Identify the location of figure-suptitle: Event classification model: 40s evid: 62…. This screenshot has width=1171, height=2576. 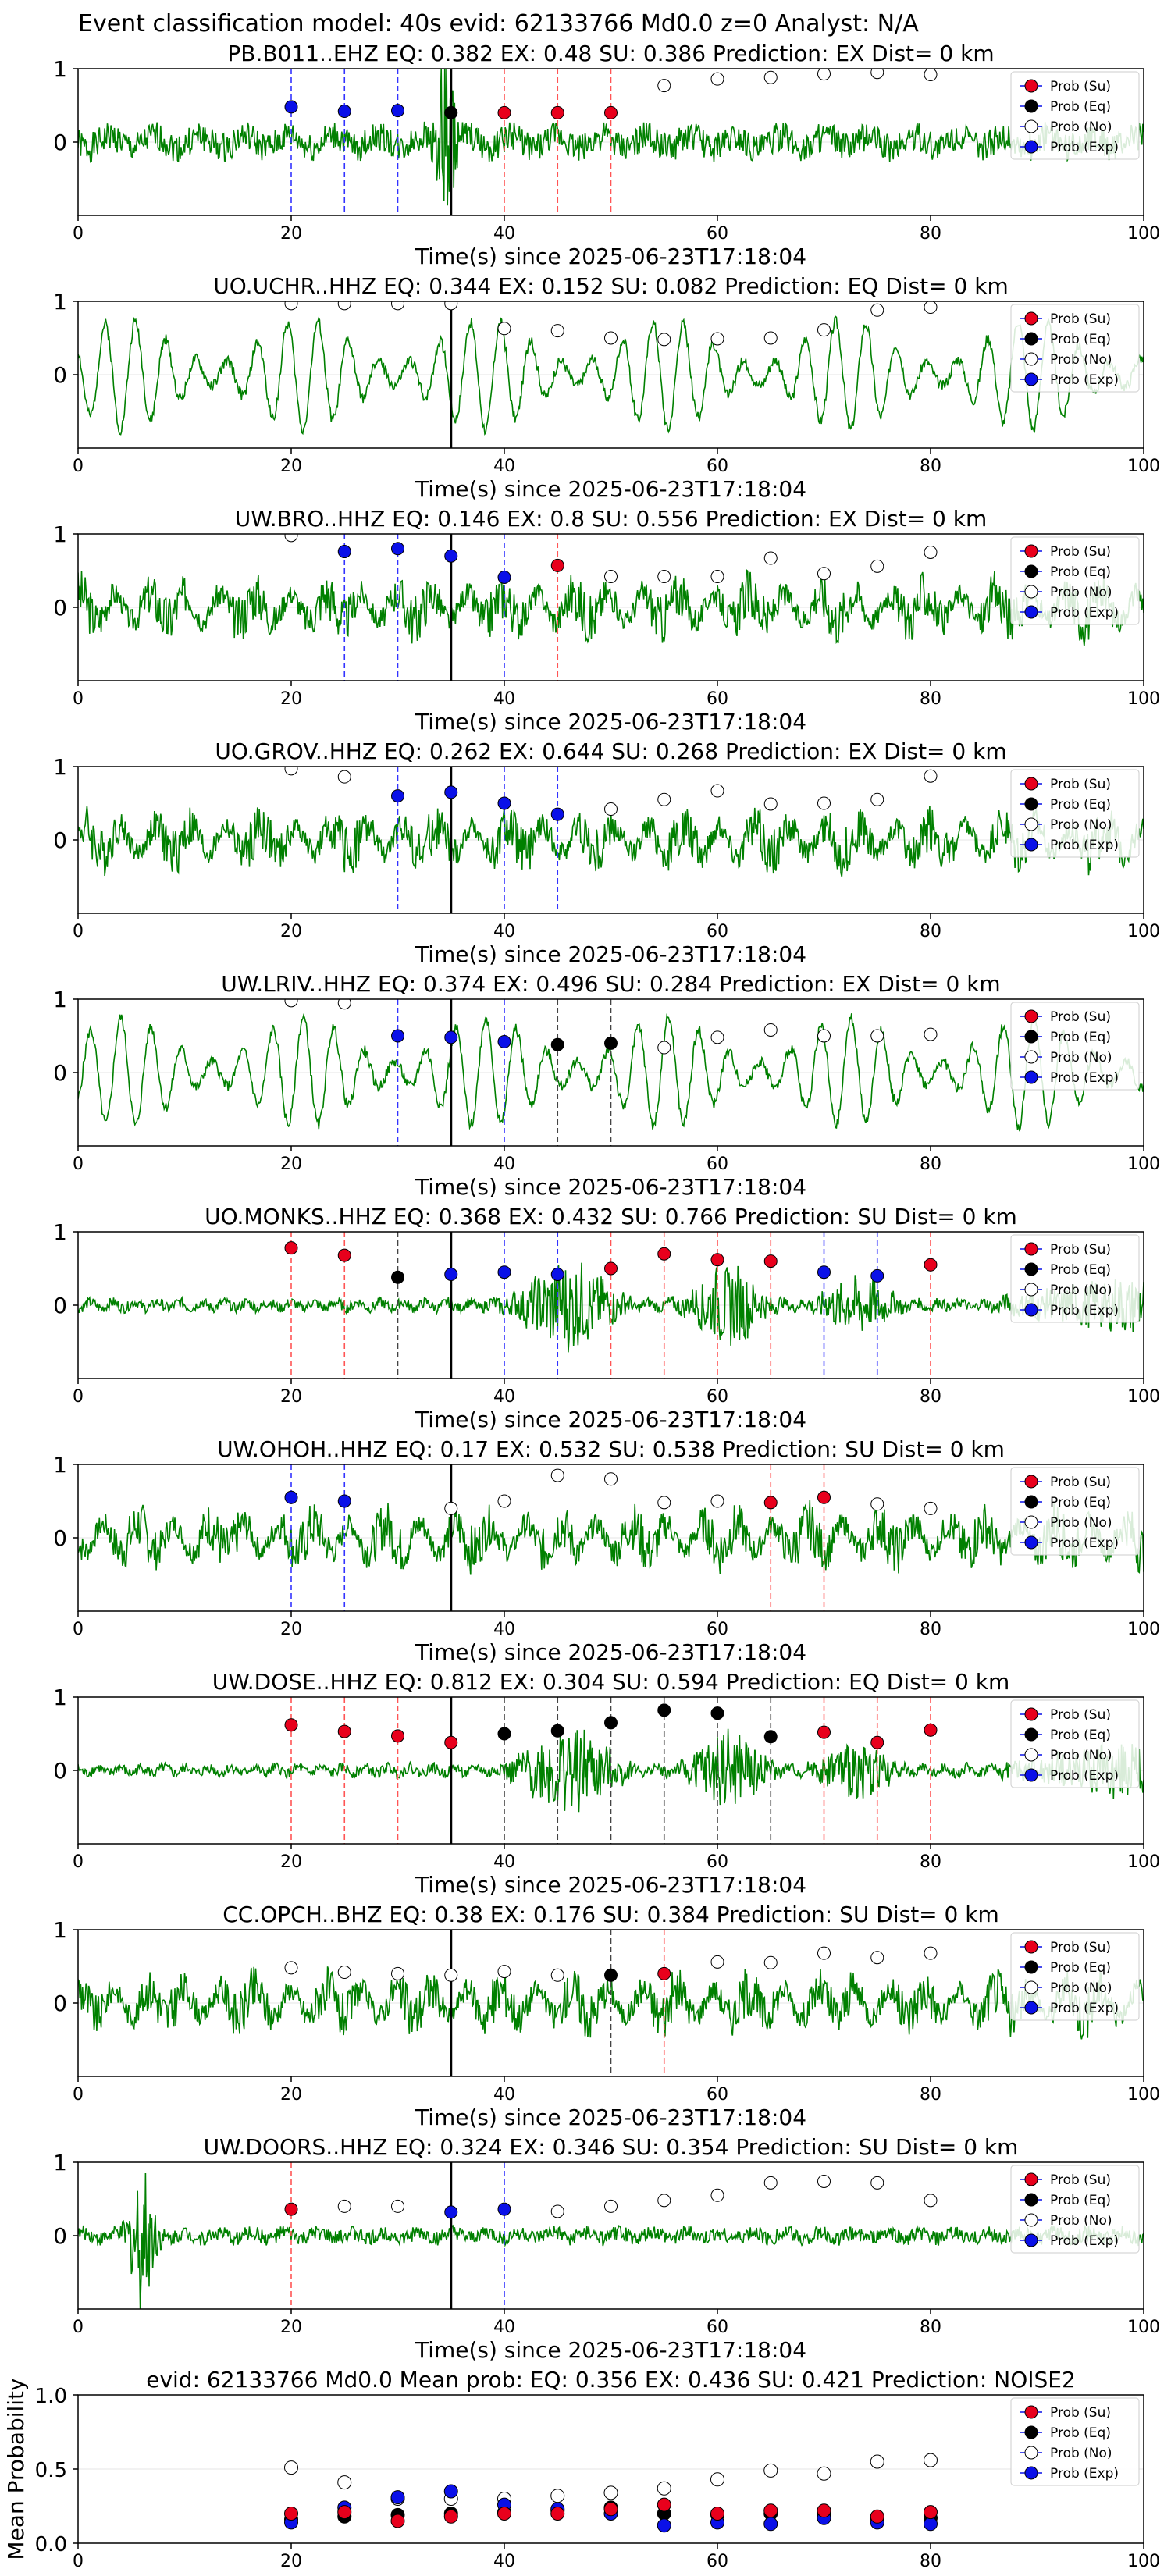
(498, 23).